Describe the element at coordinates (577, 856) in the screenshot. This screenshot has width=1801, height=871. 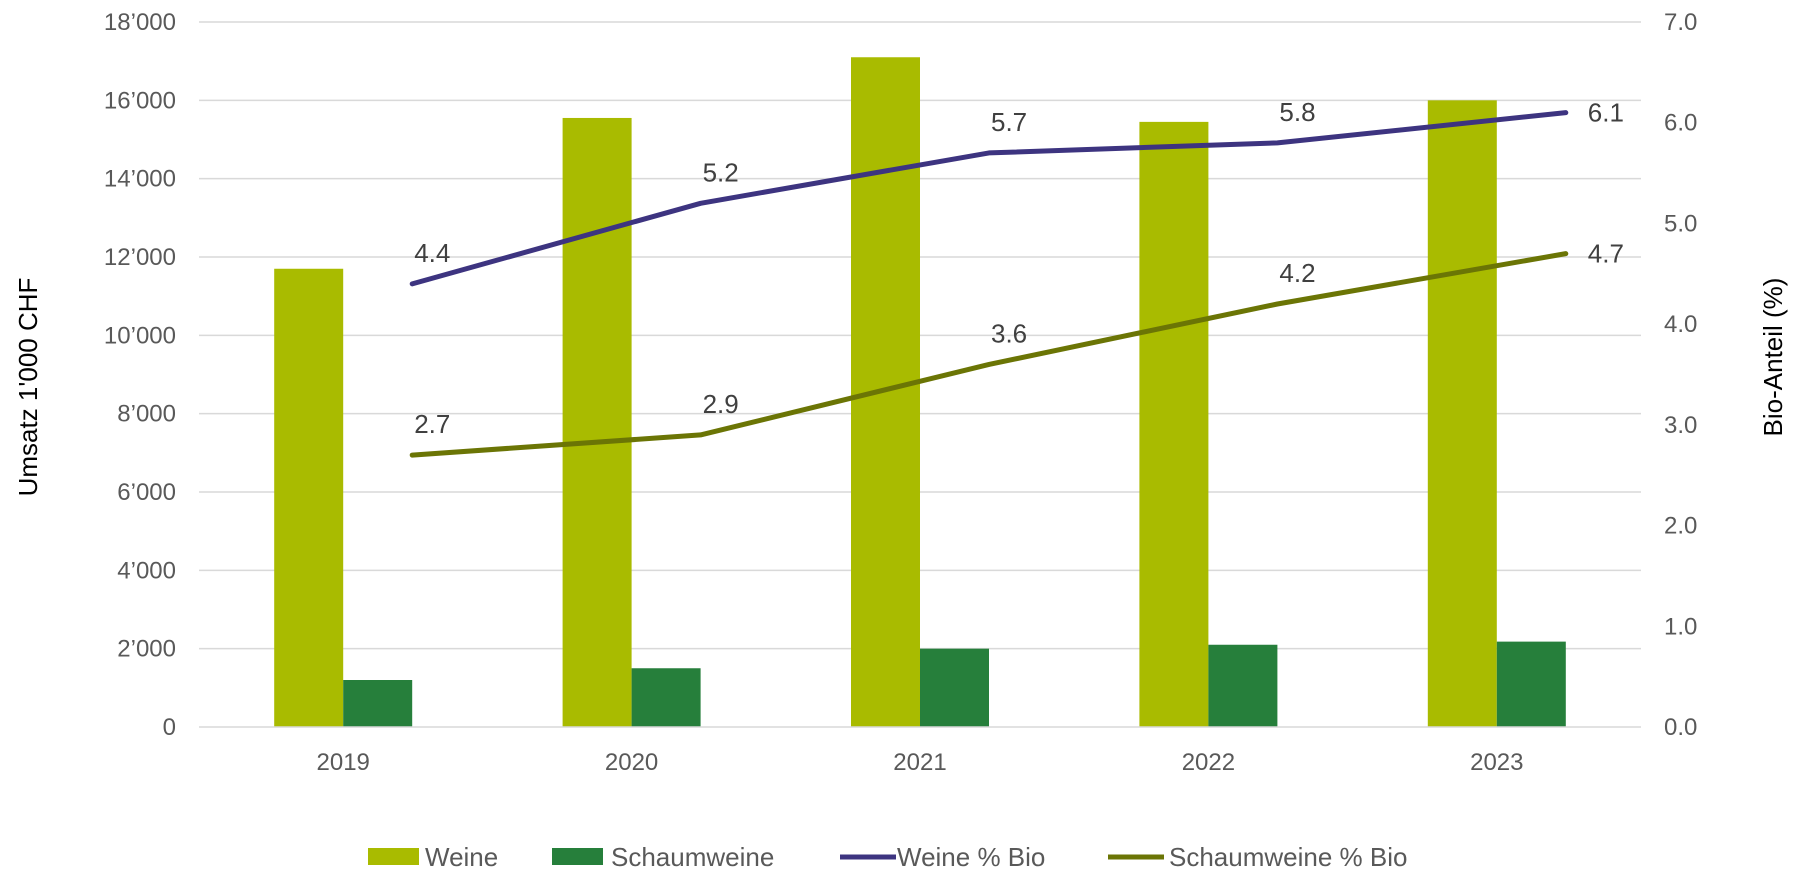
I see `legend-swatch-schaumweine` at that location.